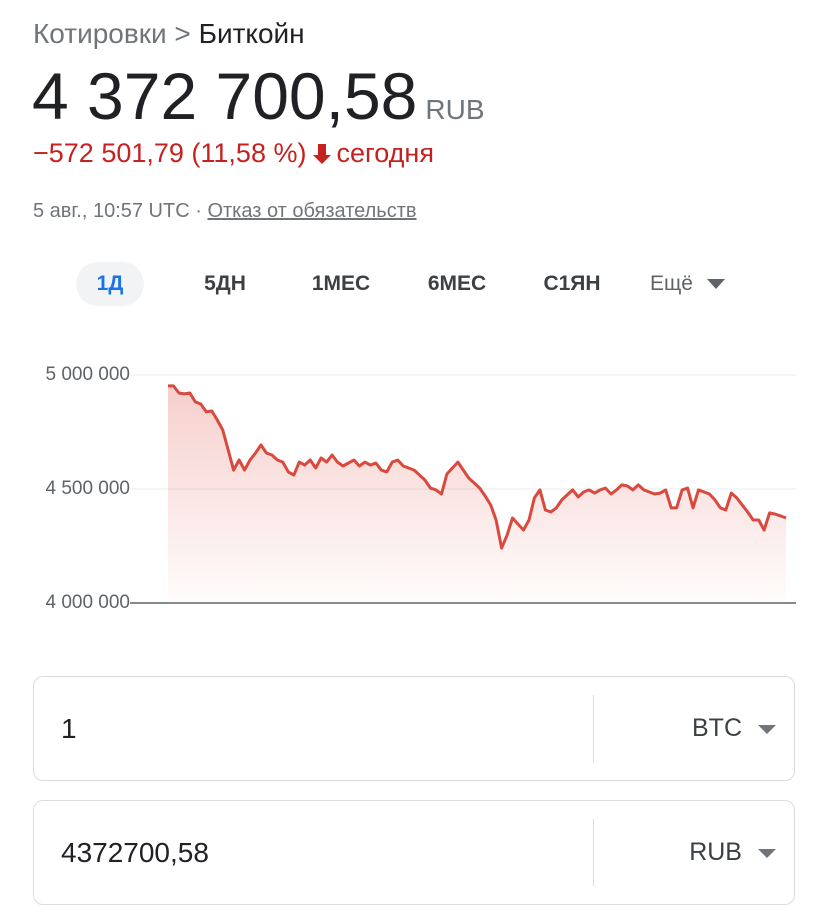 The height and width of the screenshot is (914, 828). What do you see at coordinates (251, 33) in the screenshot?
I see `breadcrumb-current: Биткойн` at bounding box center [251, 33].